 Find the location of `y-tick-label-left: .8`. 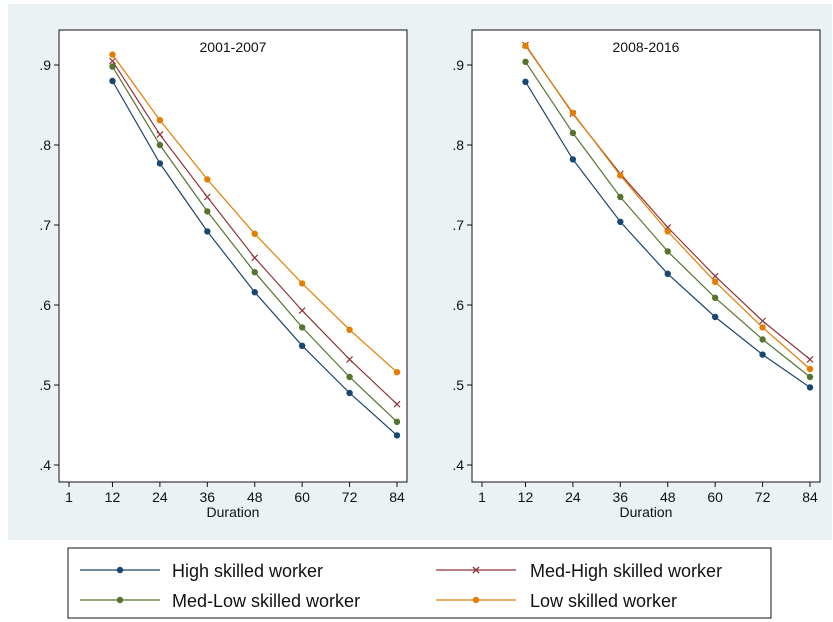

y-tick-label-left: .8 is located at coordinates (45, 145).